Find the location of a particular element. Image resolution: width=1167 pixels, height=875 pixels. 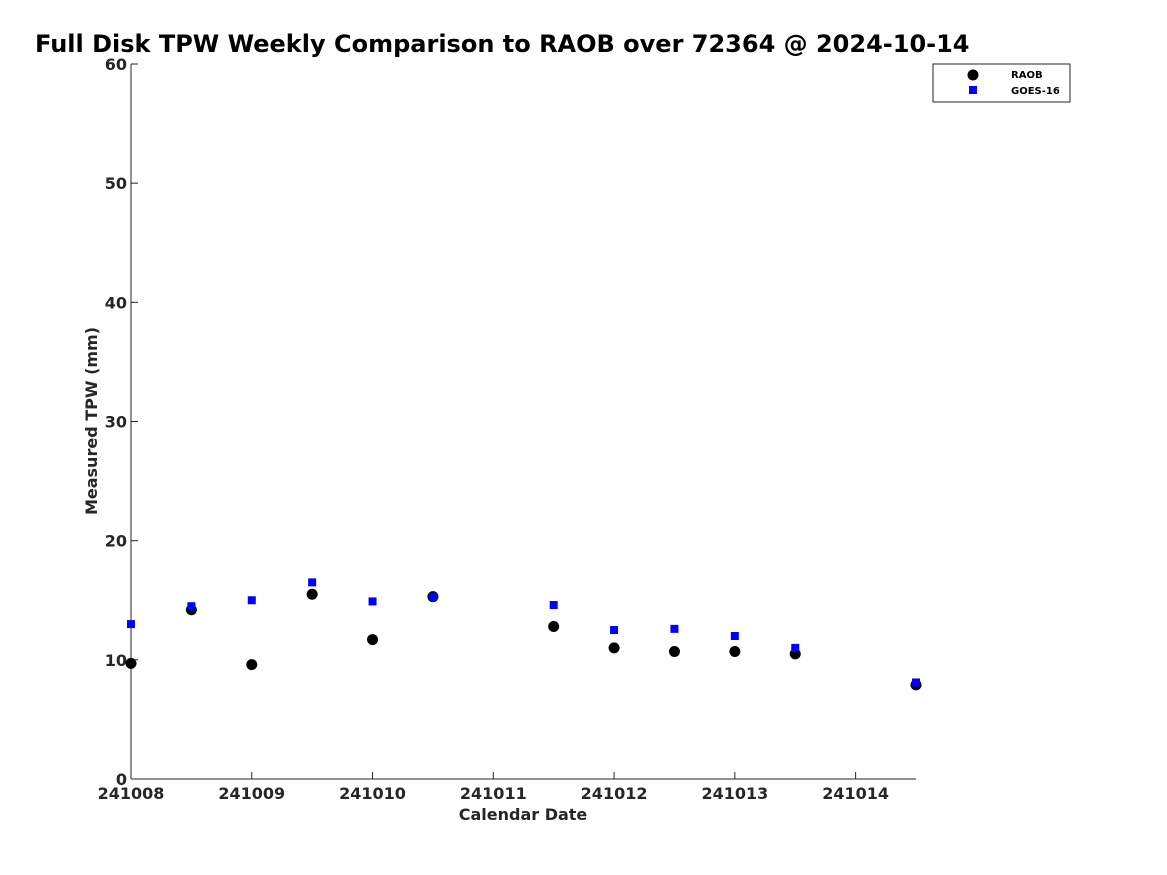

legend: RAOB GOES-16 is located at coordinates (1001, 83).